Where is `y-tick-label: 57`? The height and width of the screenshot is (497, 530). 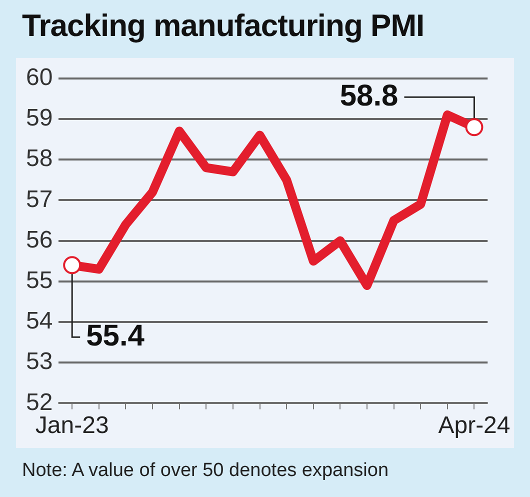 y-tick-label: 57 is located at coordinates (39, 199).